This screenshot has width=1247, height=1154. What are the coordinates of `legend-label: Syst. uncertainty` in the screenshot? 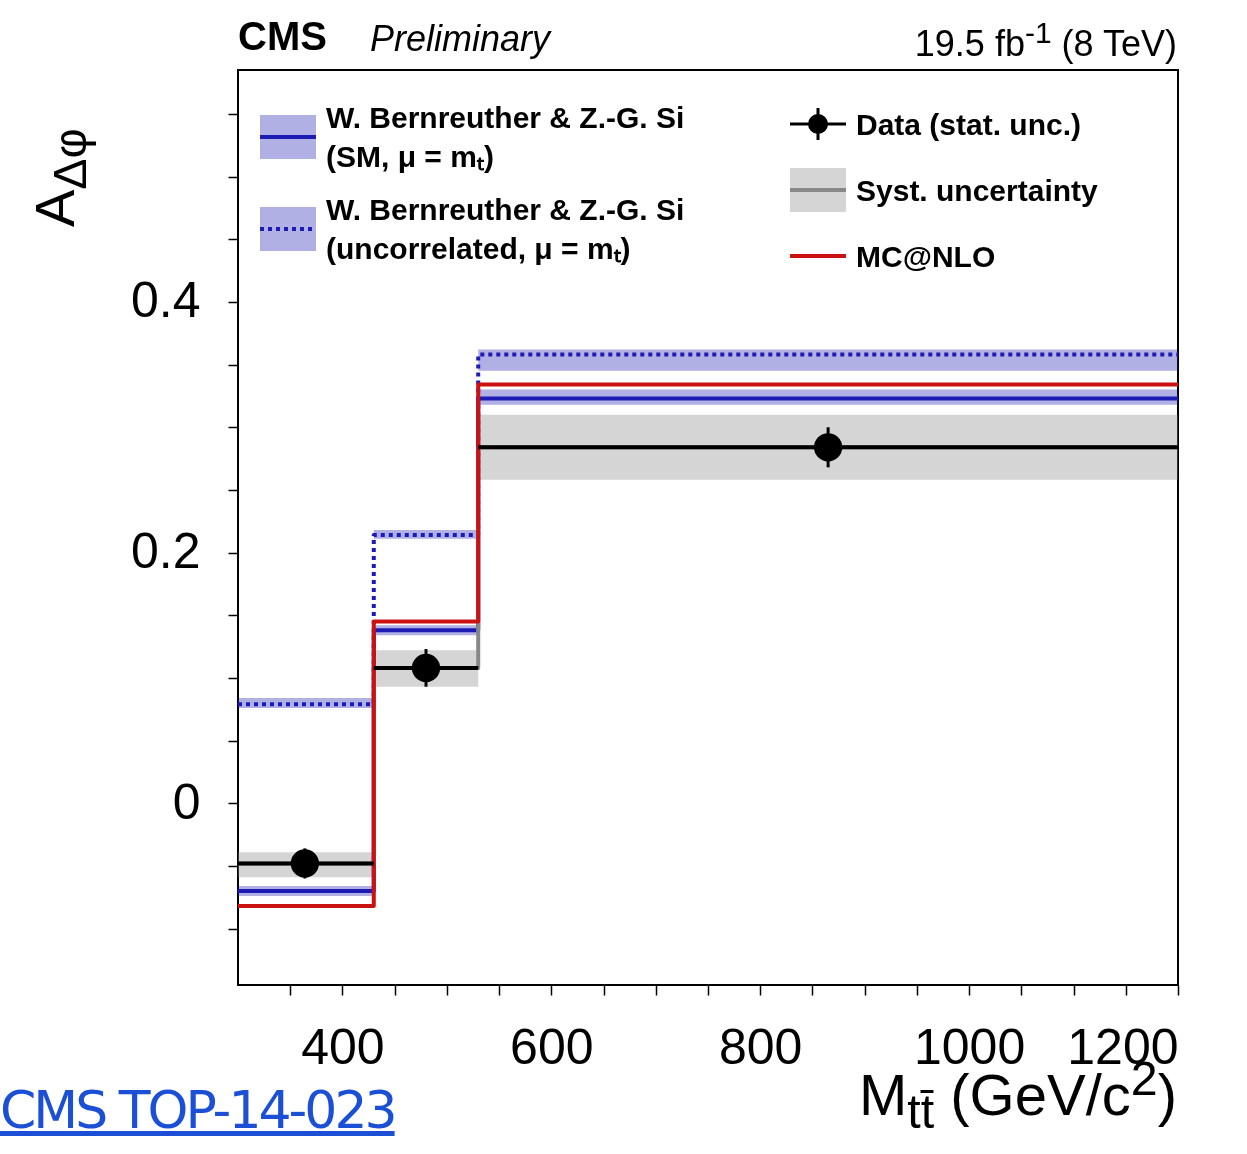 It's located at (977, 190).